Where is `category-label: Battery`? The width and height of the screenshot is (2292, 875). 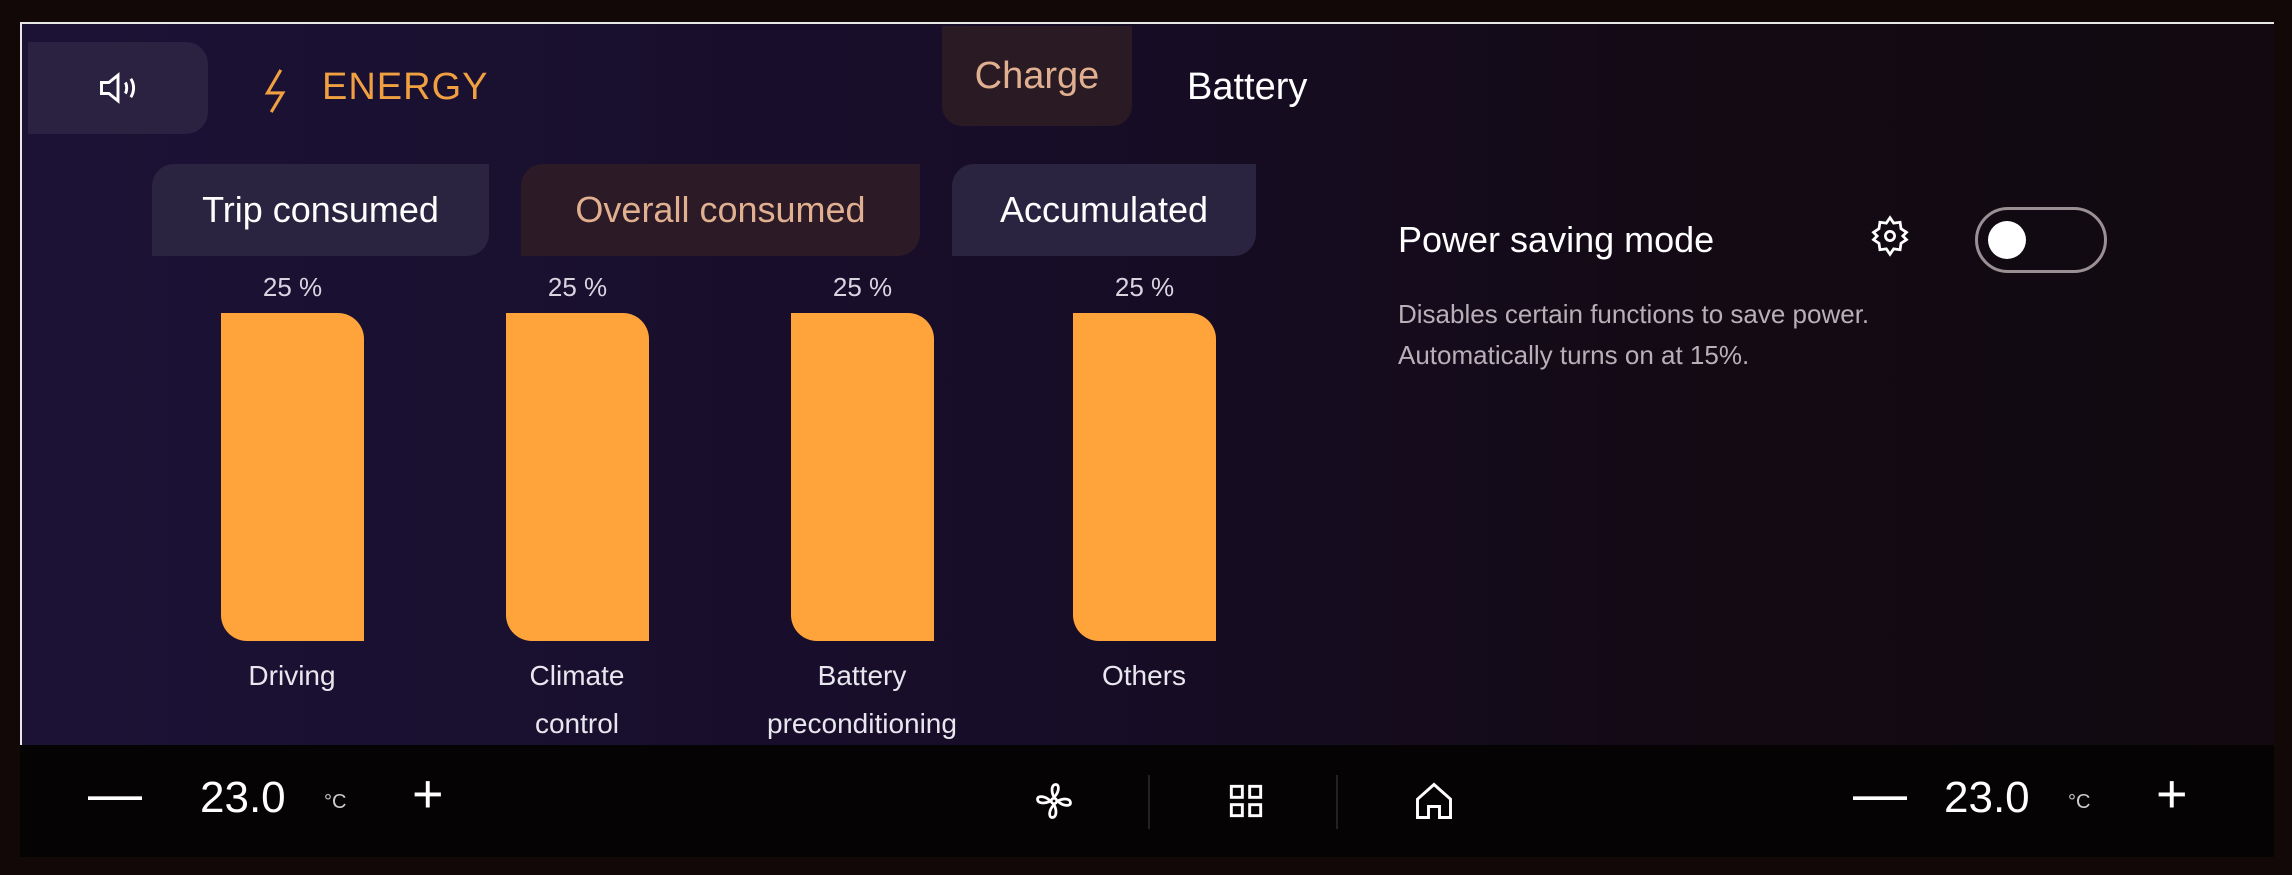 category-label: Battery is located at coordinates (862, 675).